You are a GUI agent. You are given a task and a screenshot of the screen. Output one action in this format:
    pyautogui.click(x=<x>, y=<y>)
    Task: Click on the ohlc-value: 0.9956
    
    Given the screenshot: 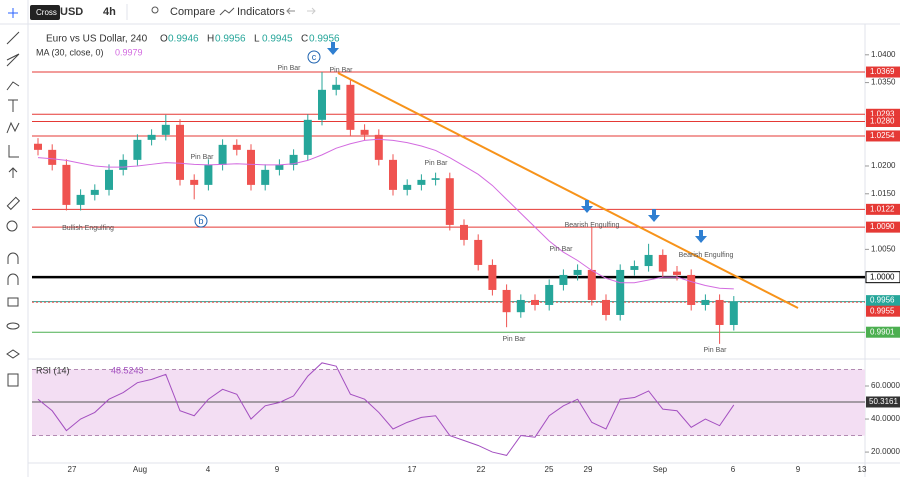 What is the action you would take?
    pyautogui.click(x=230, y=39)
    